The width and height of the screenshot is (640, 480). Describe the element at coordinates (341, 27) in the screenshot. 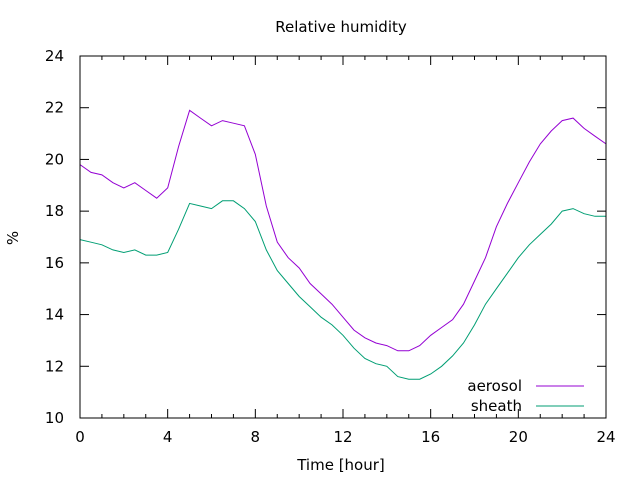

I see `chart-title: Relative humidity` at that location.